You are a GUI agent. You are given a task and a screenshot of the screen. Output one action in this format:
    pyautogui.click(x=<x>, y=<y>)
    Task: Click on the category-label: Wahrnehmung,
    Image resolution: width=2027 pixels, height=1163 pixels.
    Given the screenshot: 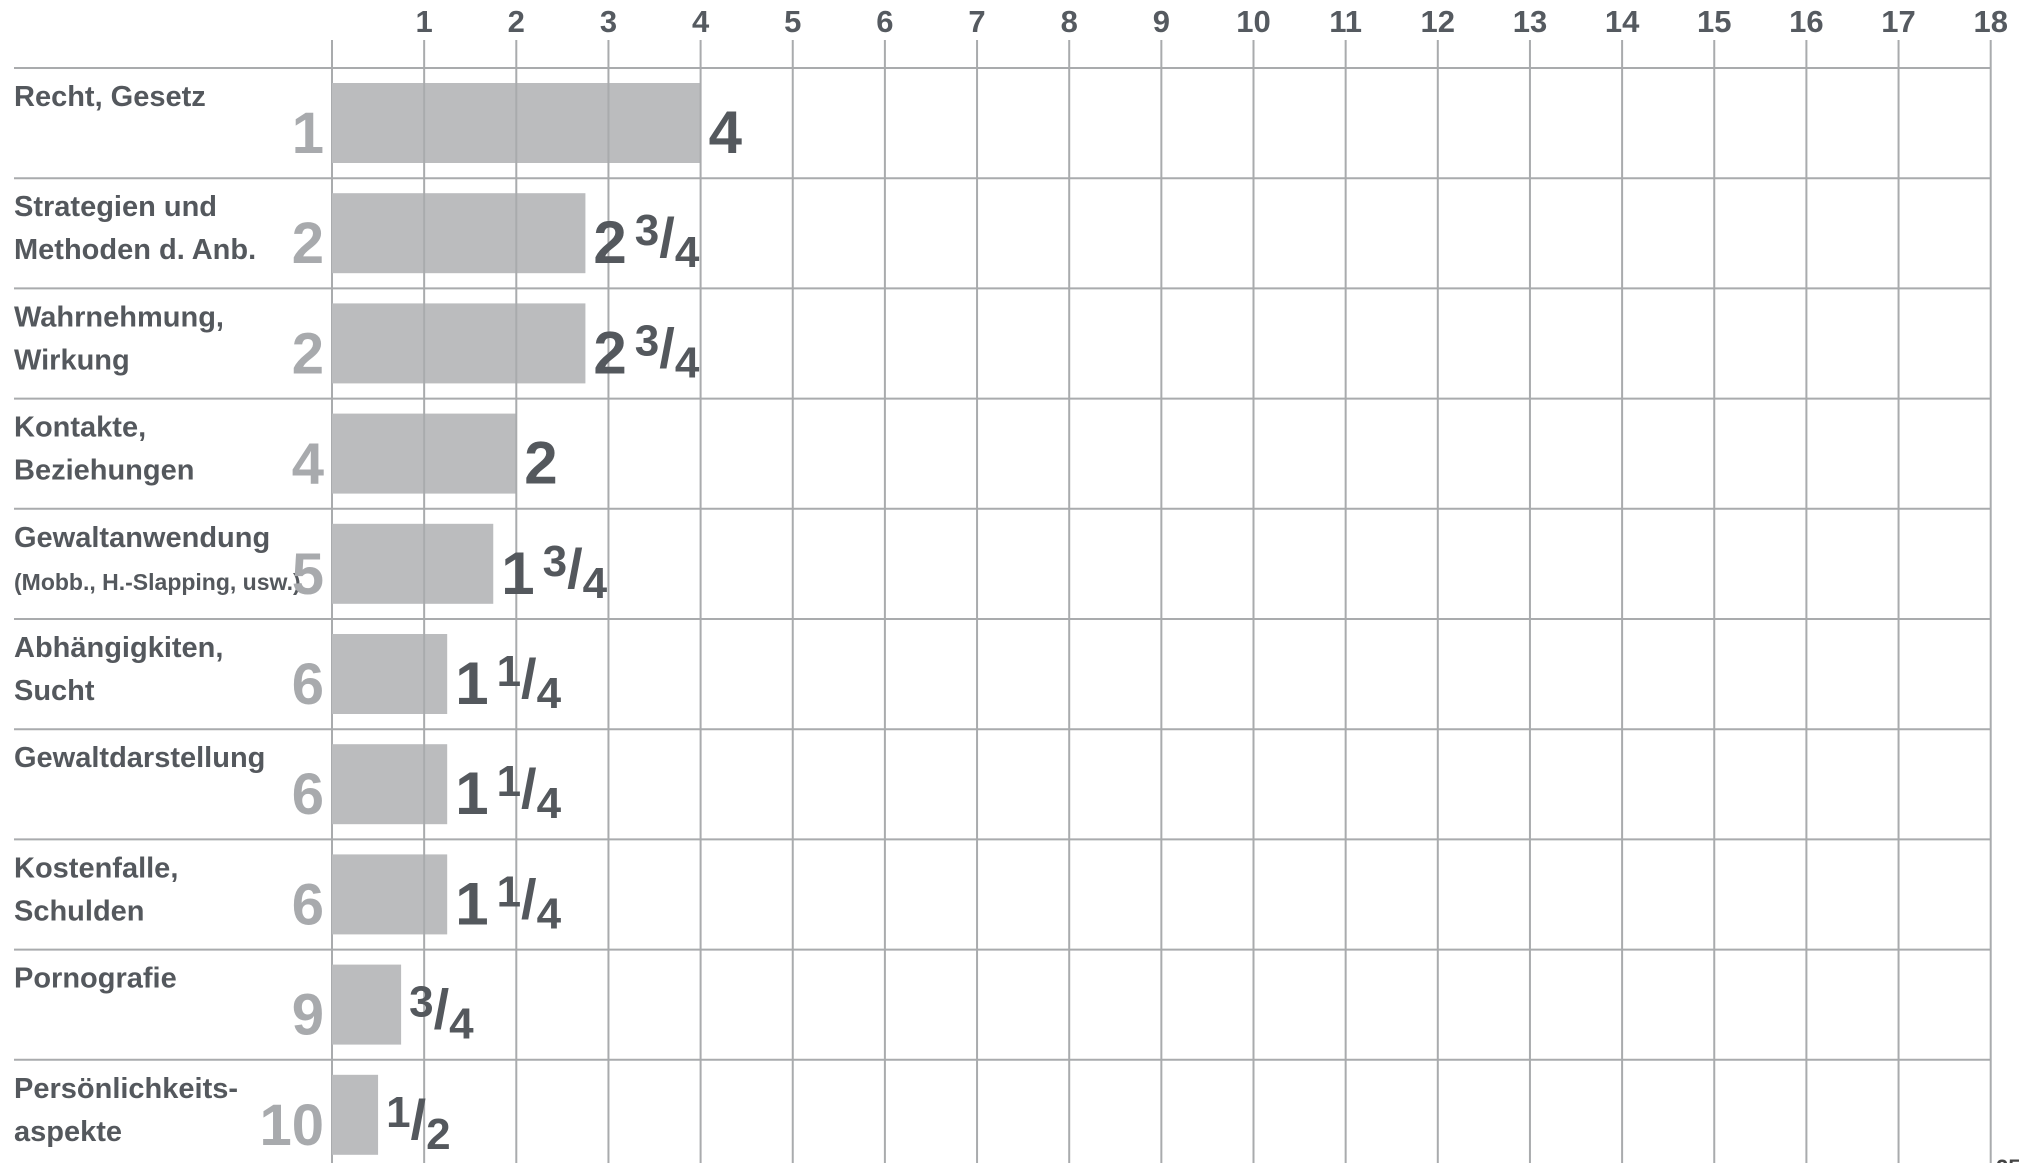 What is the action you would take?
    pyautogui.click(x=119, y=317)
    